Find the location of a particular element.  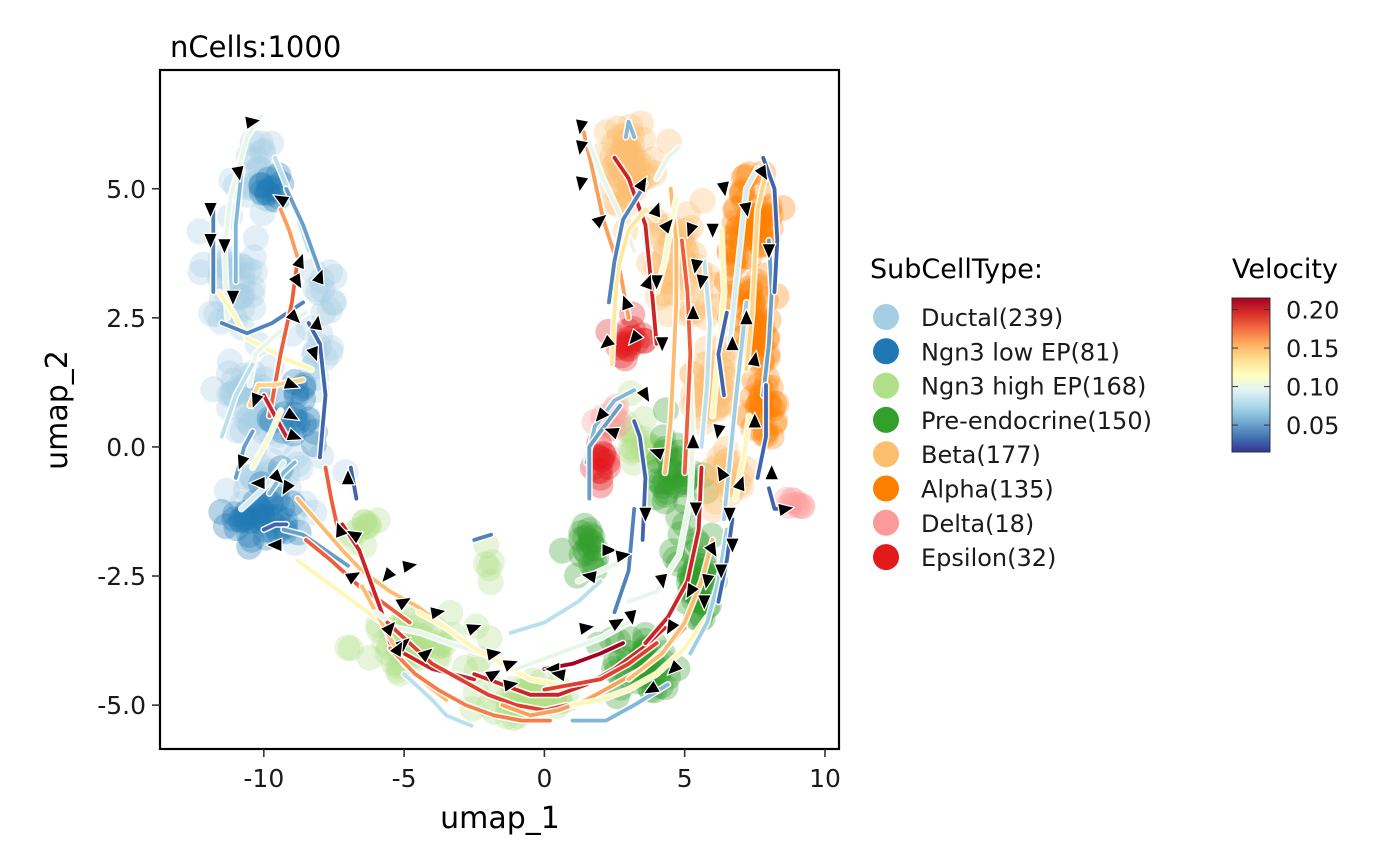

legend-label: Ngn3 high EP(168) is located at coordinates (1033, 387).